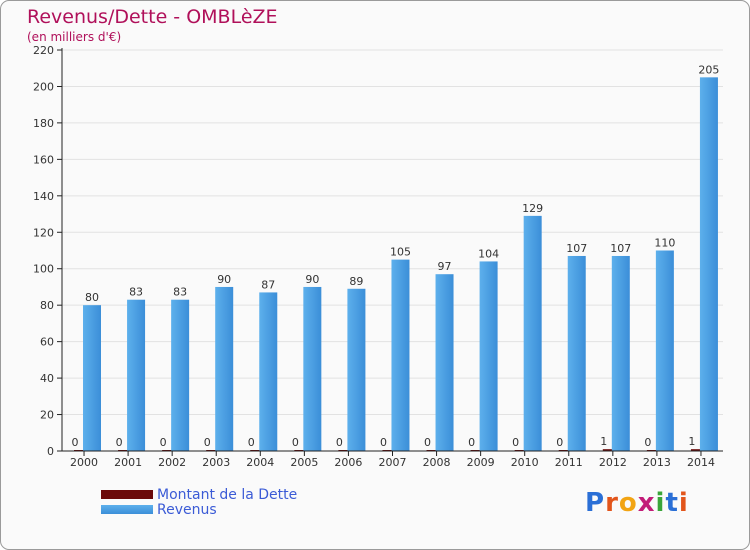 The width and height of the screenshot is (750, 550). I want to click on data-label-revenus: 97, so click(445, 266).